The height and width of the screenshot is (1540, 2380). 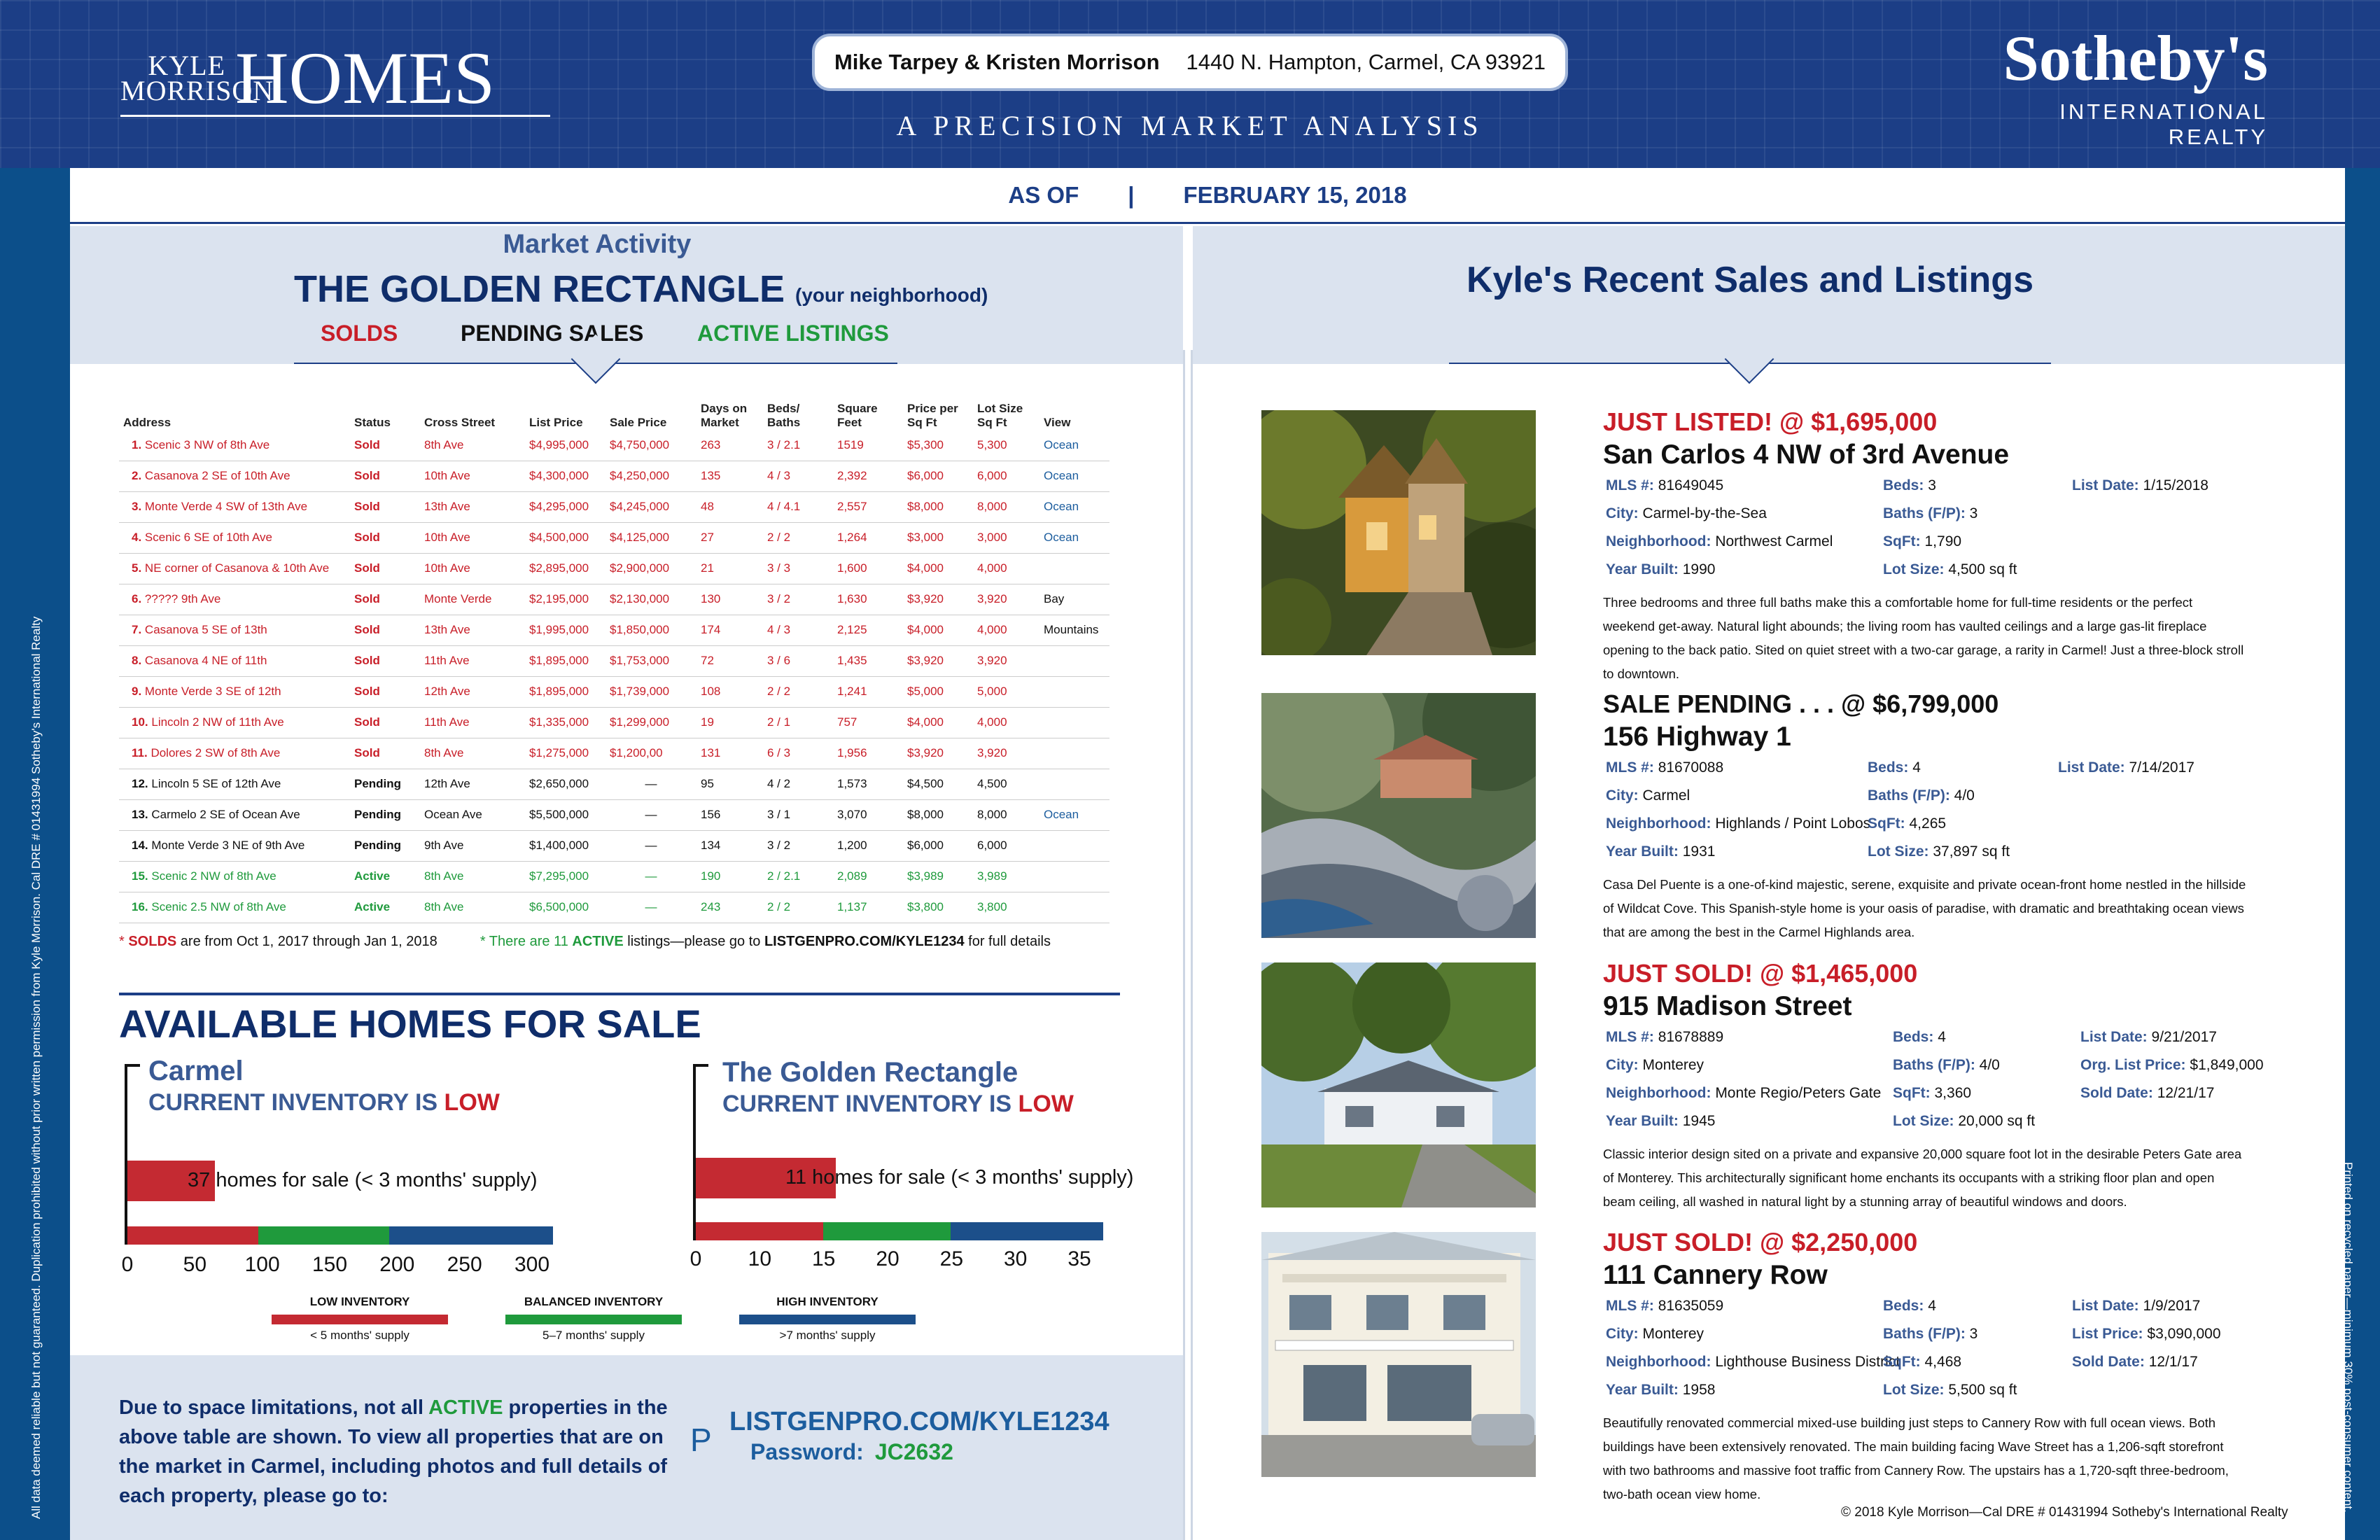 What do you see at coordinates (1046, 1104) in the screenshot?
I see `chart-subtitle-low: LOW` at bounding box center [1046, 1104].